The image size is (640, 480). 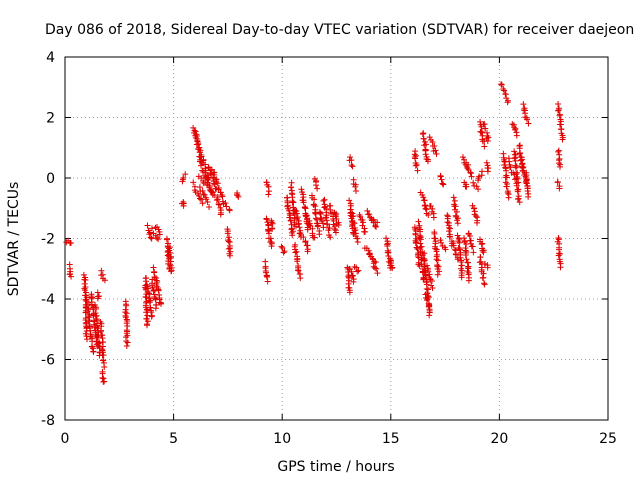 What do you see at coordinates (499, 439) in the screenshot?
I see `x-tick-label: 20` at bounding box center [499, 439].